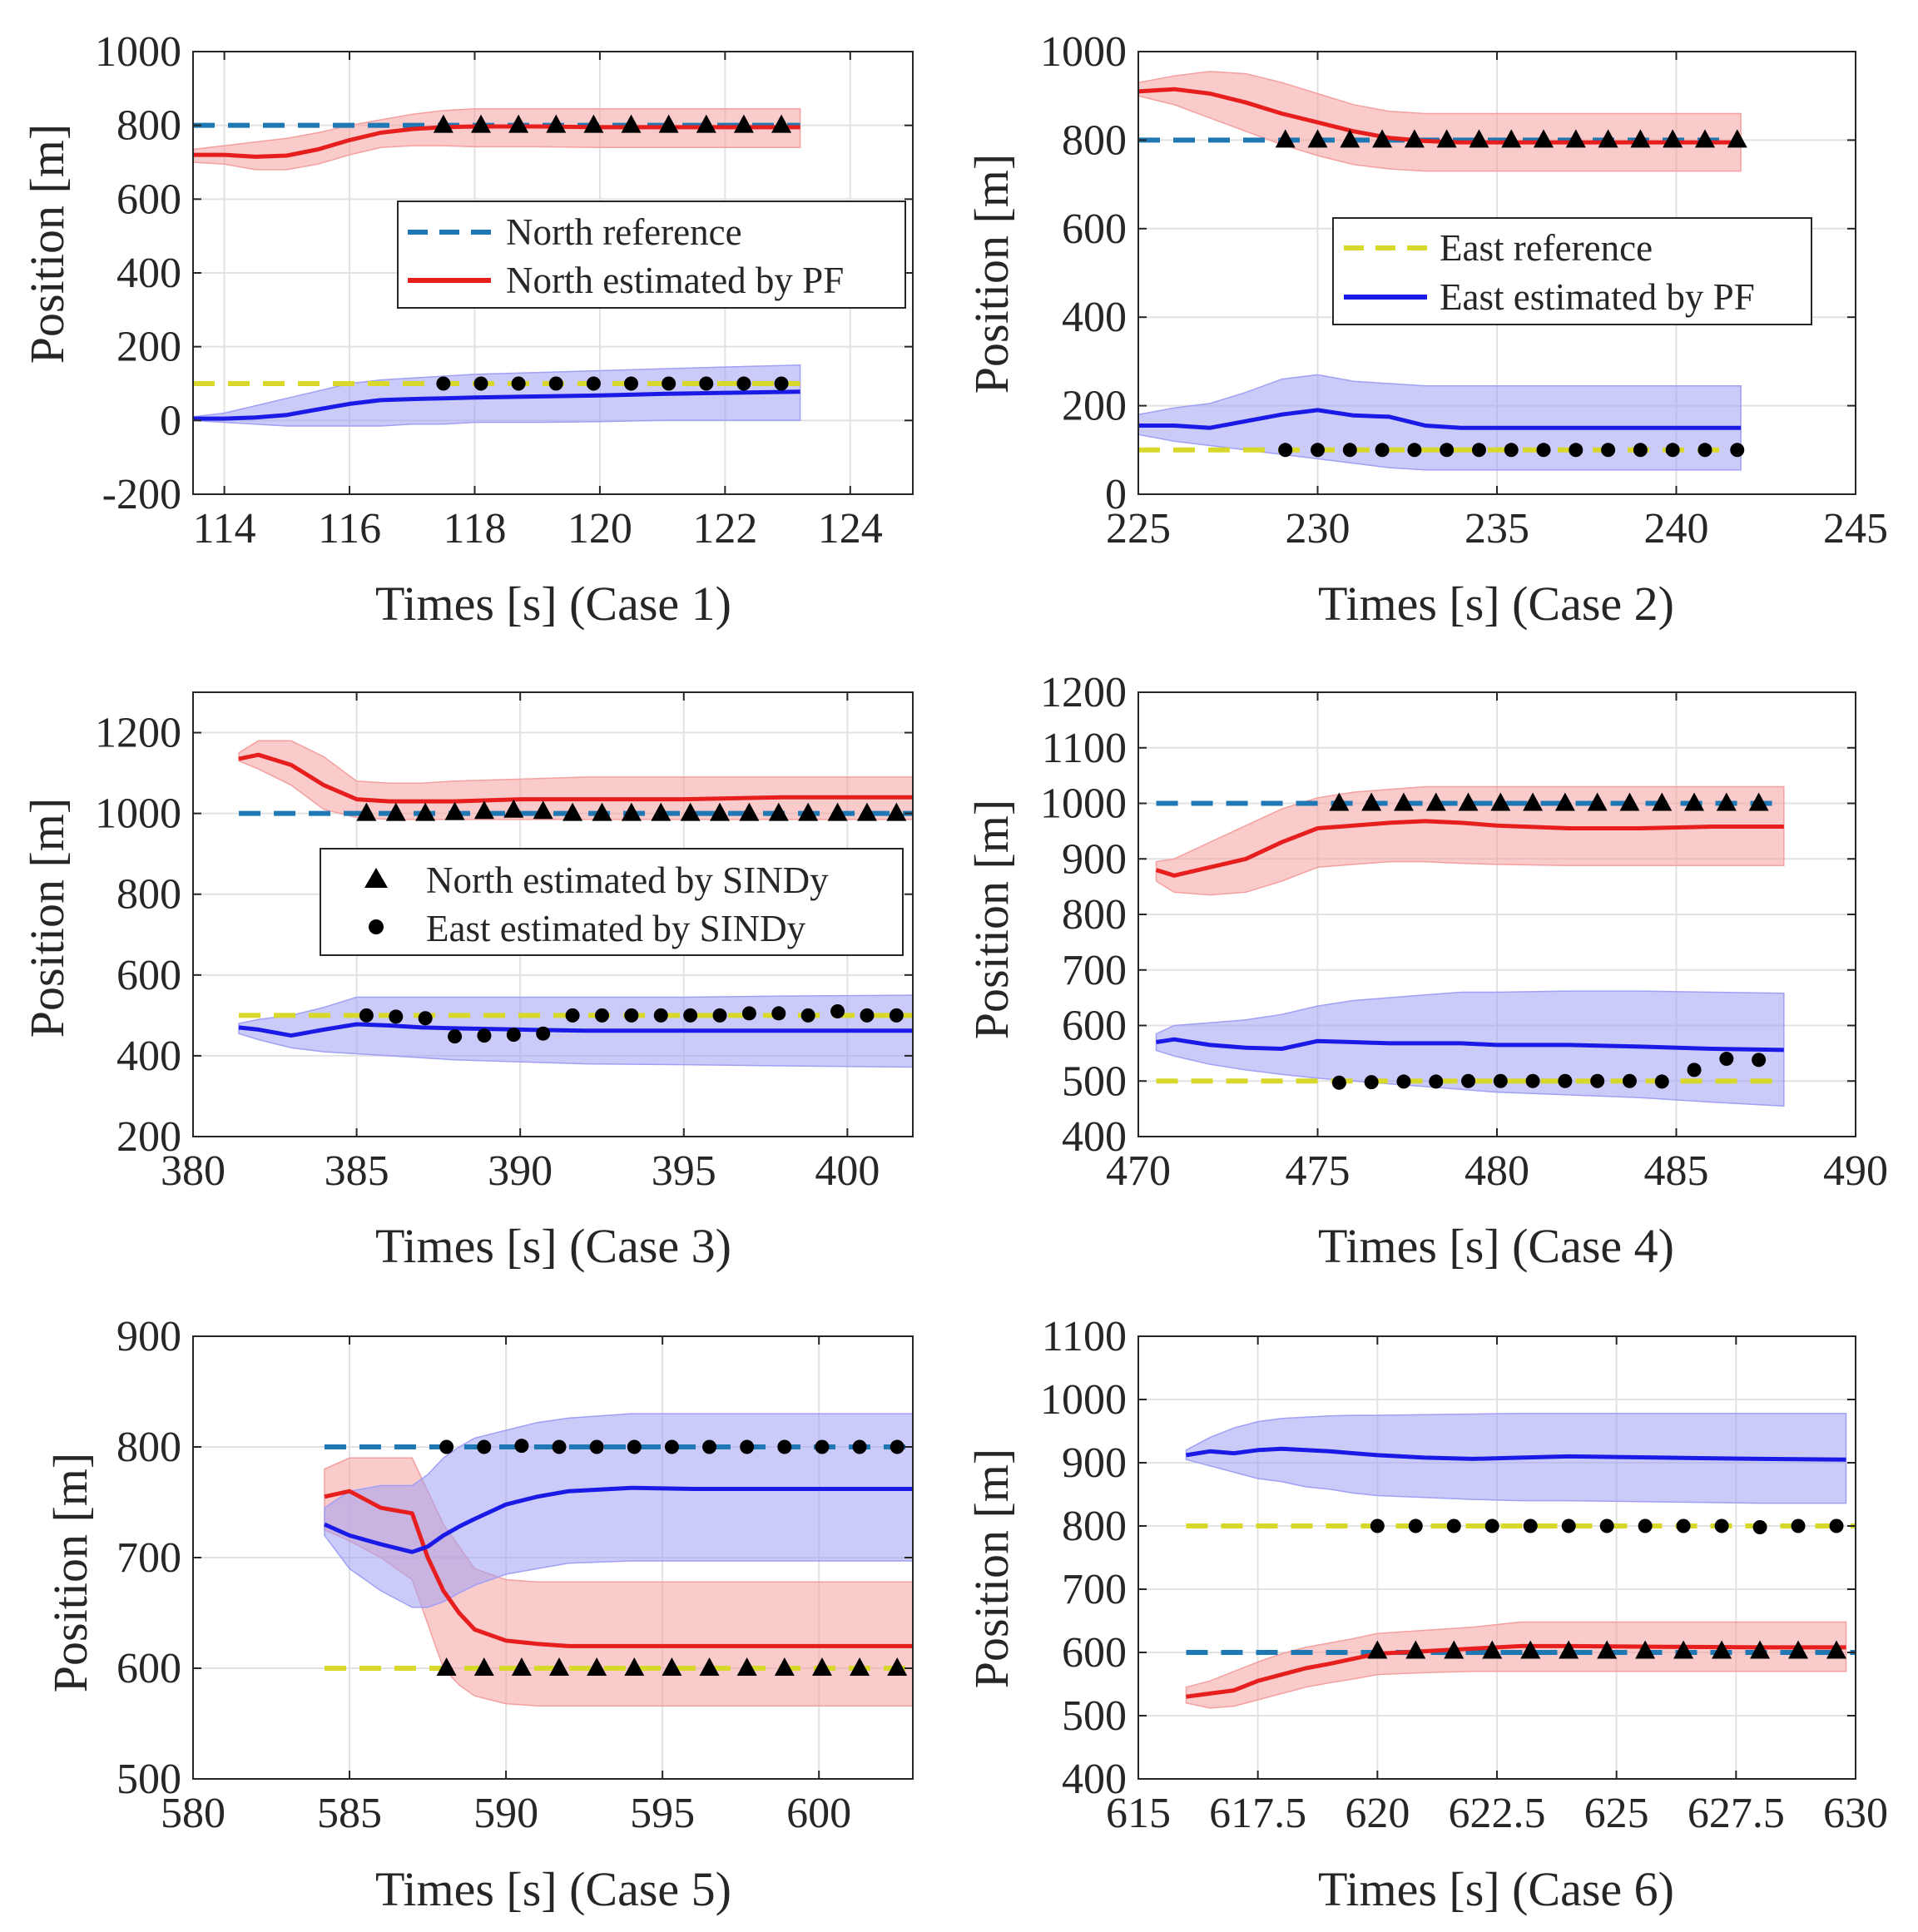 Image resolution: width=1918 pixels, height=1932 pixels. Describe the element at coordinates (193, 1171) in the screenshot. I see `x-tick-label: 380` at that location.